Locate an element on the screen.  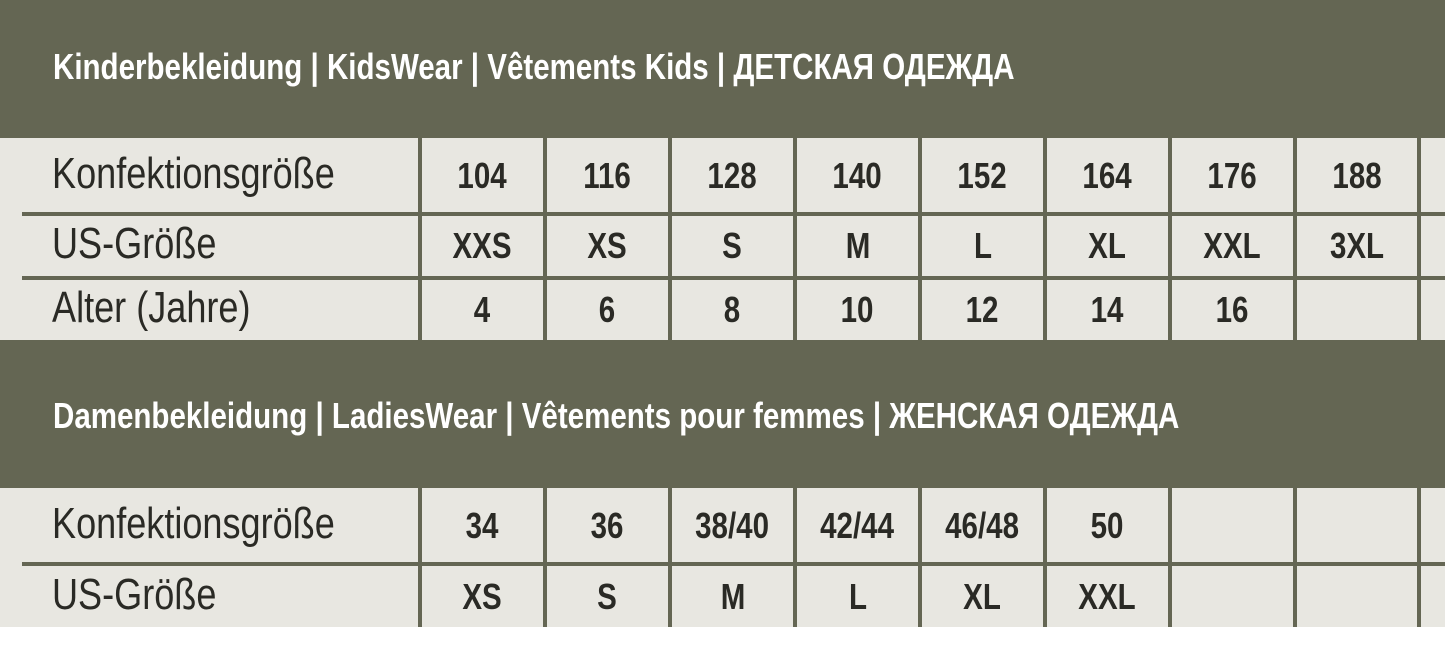
size-value: 42/44 is located at coordinates (857, 525).